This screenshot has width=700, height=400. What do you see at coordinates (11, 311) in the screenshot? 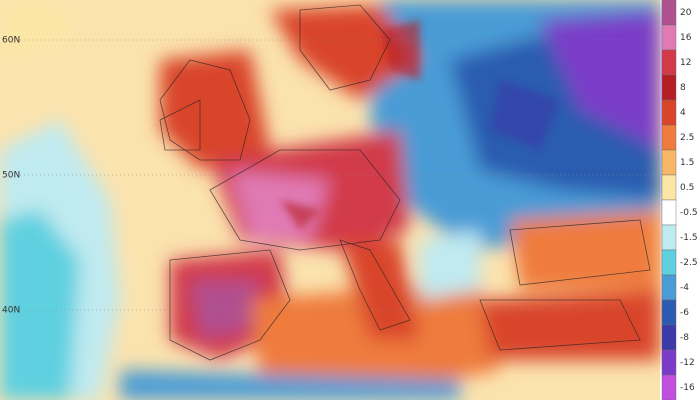
I see `latitude-label: 40N` at bounding box center [11, 311].